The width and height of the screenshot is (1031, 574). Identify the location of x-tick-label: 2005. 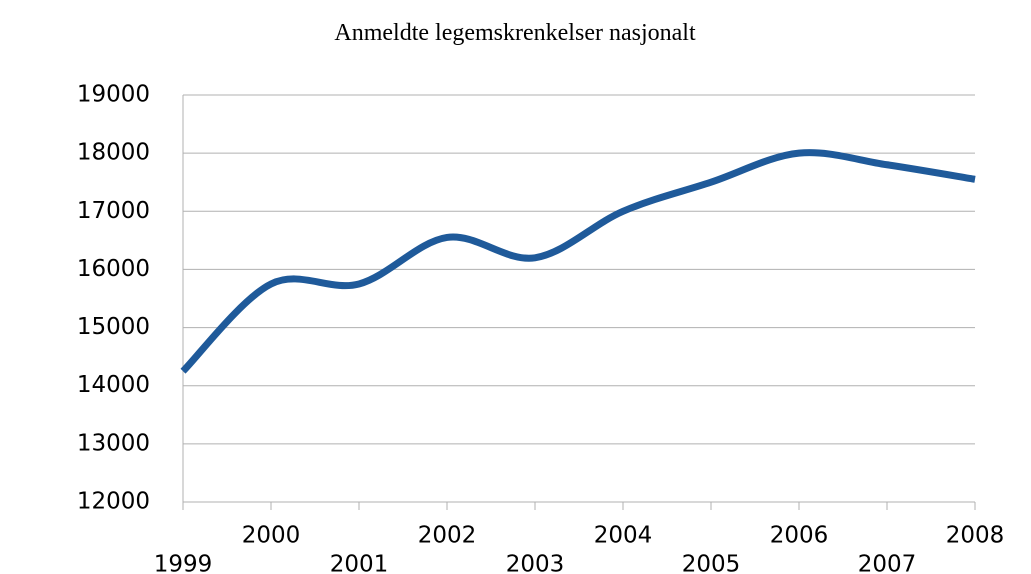
(711, 563).